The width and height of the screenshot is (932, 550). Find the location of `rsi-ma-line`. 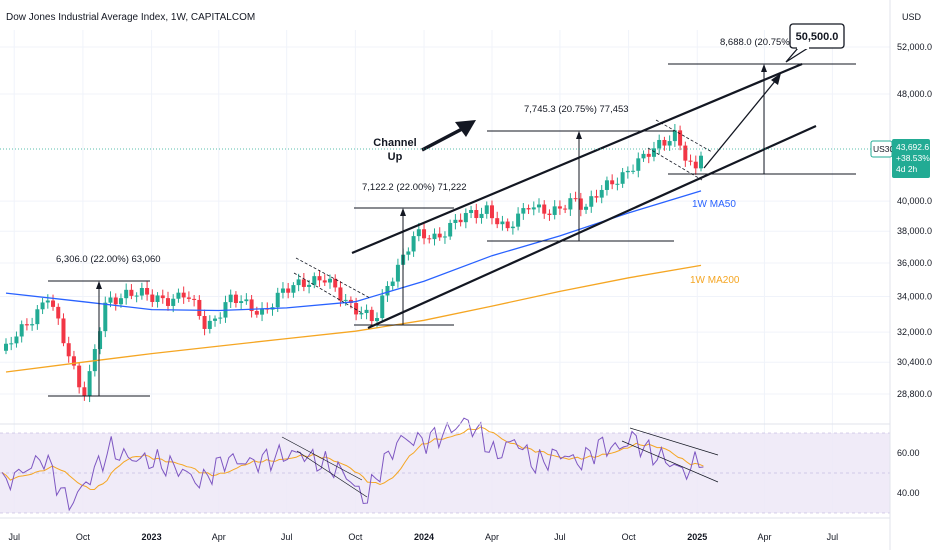

rsi-ma-line is located at coordinates (352, 458).